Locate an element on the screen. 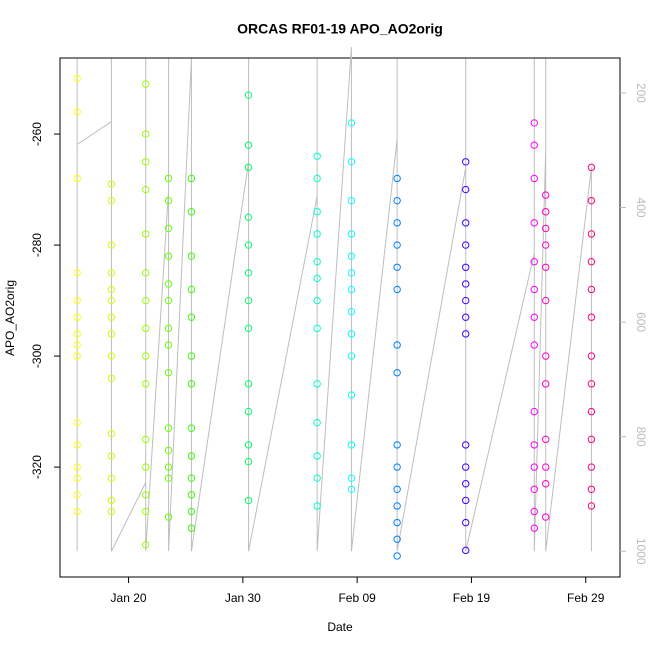  y-tick-label: -320 is located at coordinates (37, 467).